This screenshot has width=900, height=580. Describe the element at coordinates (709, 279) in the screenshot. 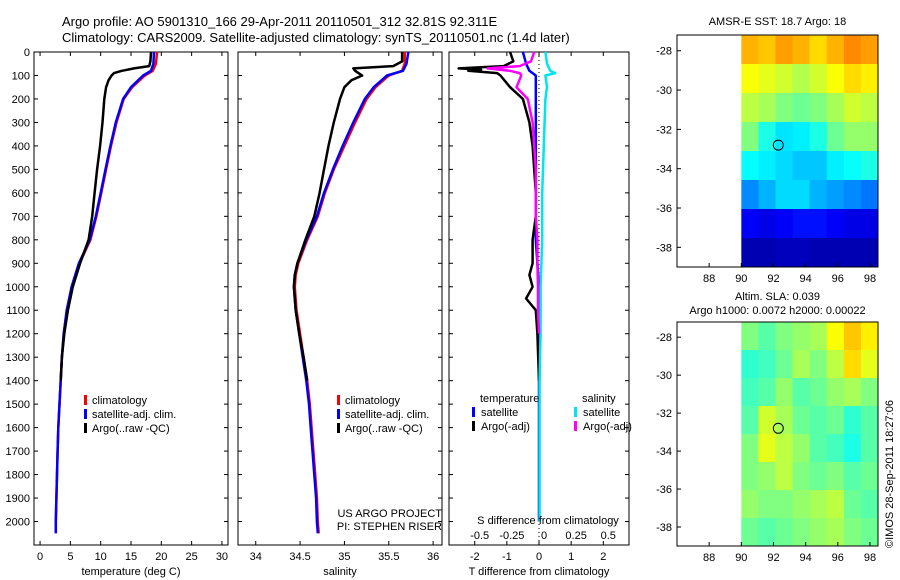

I see `x-tick-label: 88` at that location.